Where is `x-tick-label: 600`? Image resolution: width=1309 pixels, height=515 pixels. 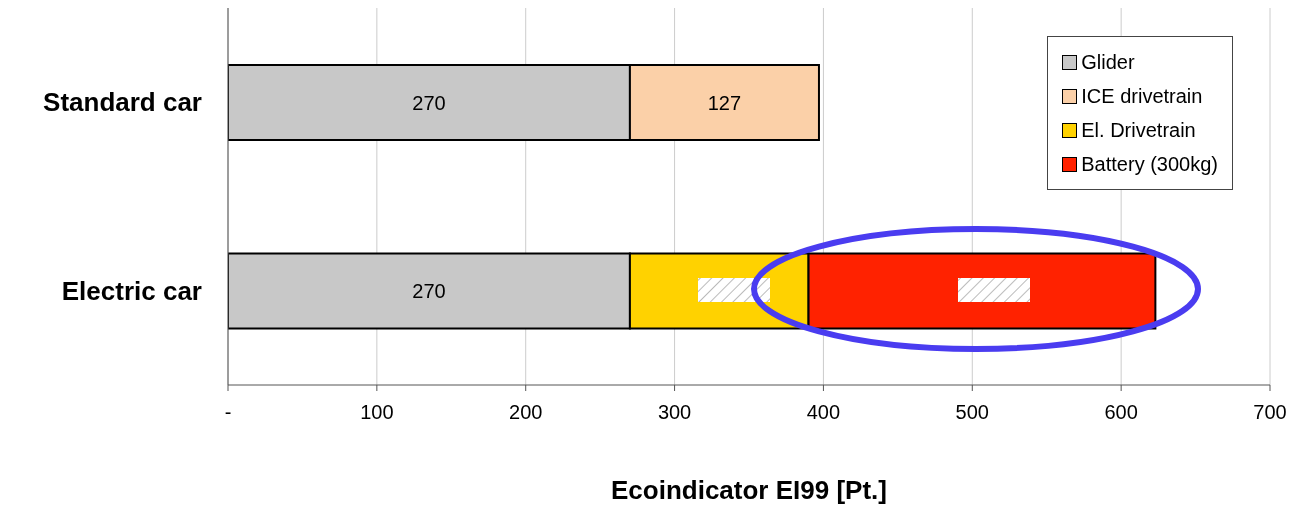
x-tick-label: 600 is located at coordinates (1121, 412).